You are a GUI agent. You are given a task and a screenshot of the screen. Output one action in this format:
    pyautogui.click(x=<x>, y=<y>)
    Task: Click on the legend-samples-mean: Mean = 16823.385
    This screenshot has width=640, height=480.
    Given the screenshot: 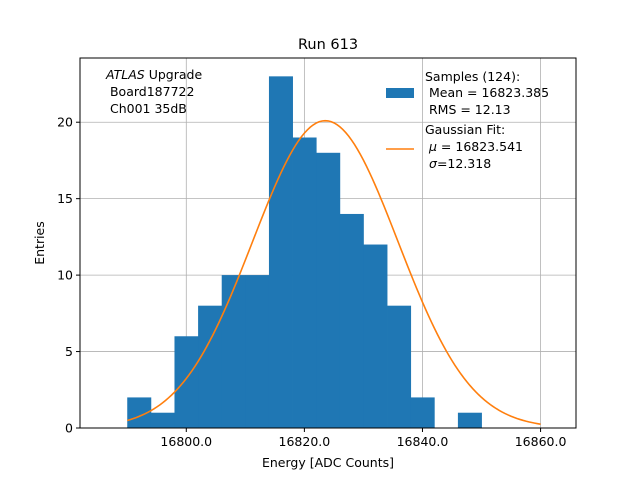 What is the action you would take?
    pyautogui.click(x=487, y=92)
    